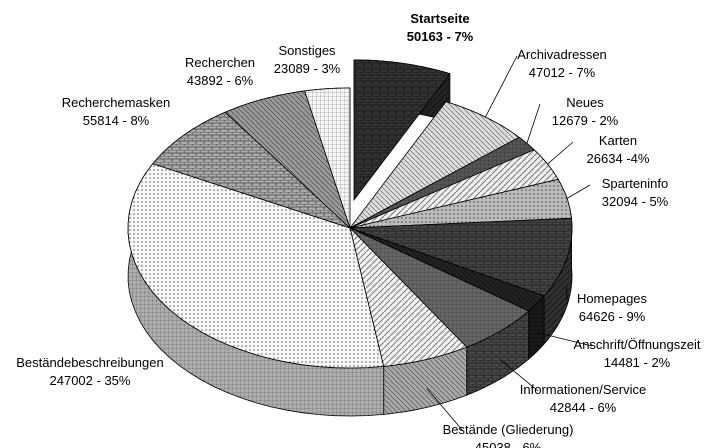 Image resolution: width=708 pixels, height=448 pixels. What do you see at coordinates (635, 183) in the screenshot?
I see `slice-label: Sparteninfo` at bounding box center [635, 183].